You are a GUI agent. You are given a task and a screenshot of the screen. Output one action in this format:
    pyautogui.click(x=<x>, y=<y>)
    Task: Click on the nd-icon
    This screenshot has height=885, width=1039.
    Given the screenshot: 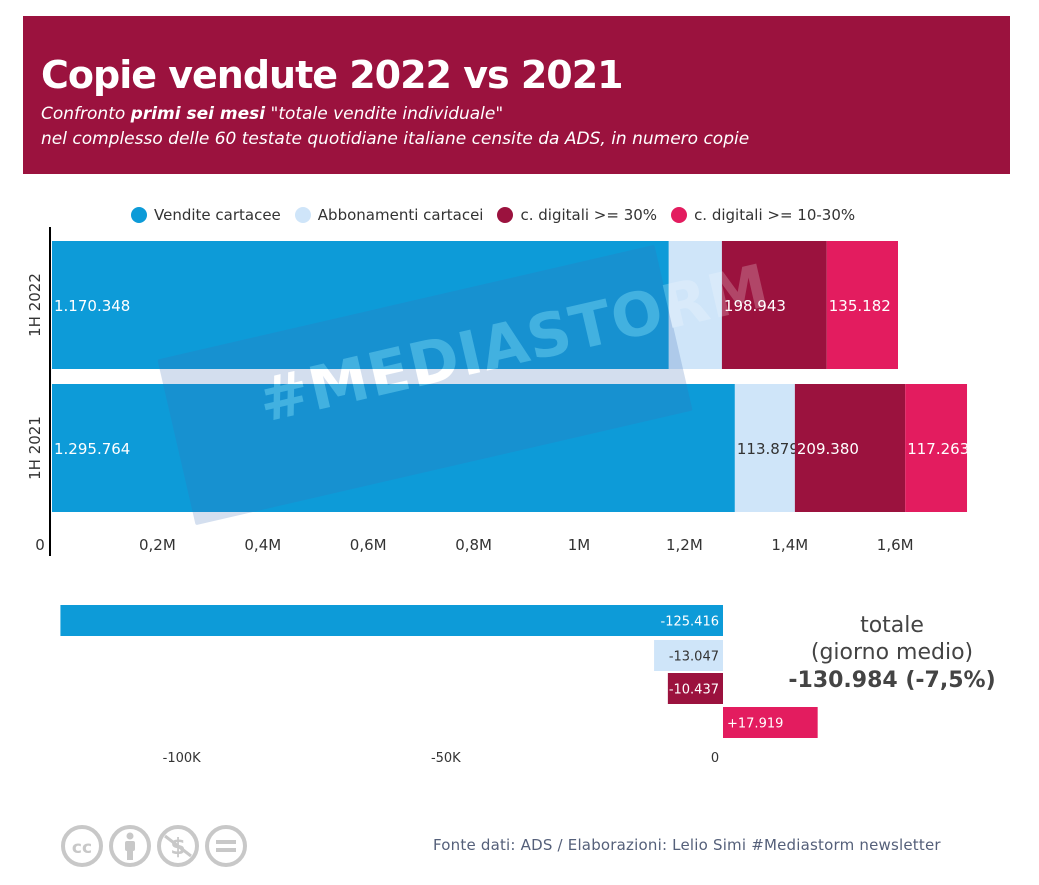 What is the action you would take?
    pyautogui.click(x=226, y=846)
    